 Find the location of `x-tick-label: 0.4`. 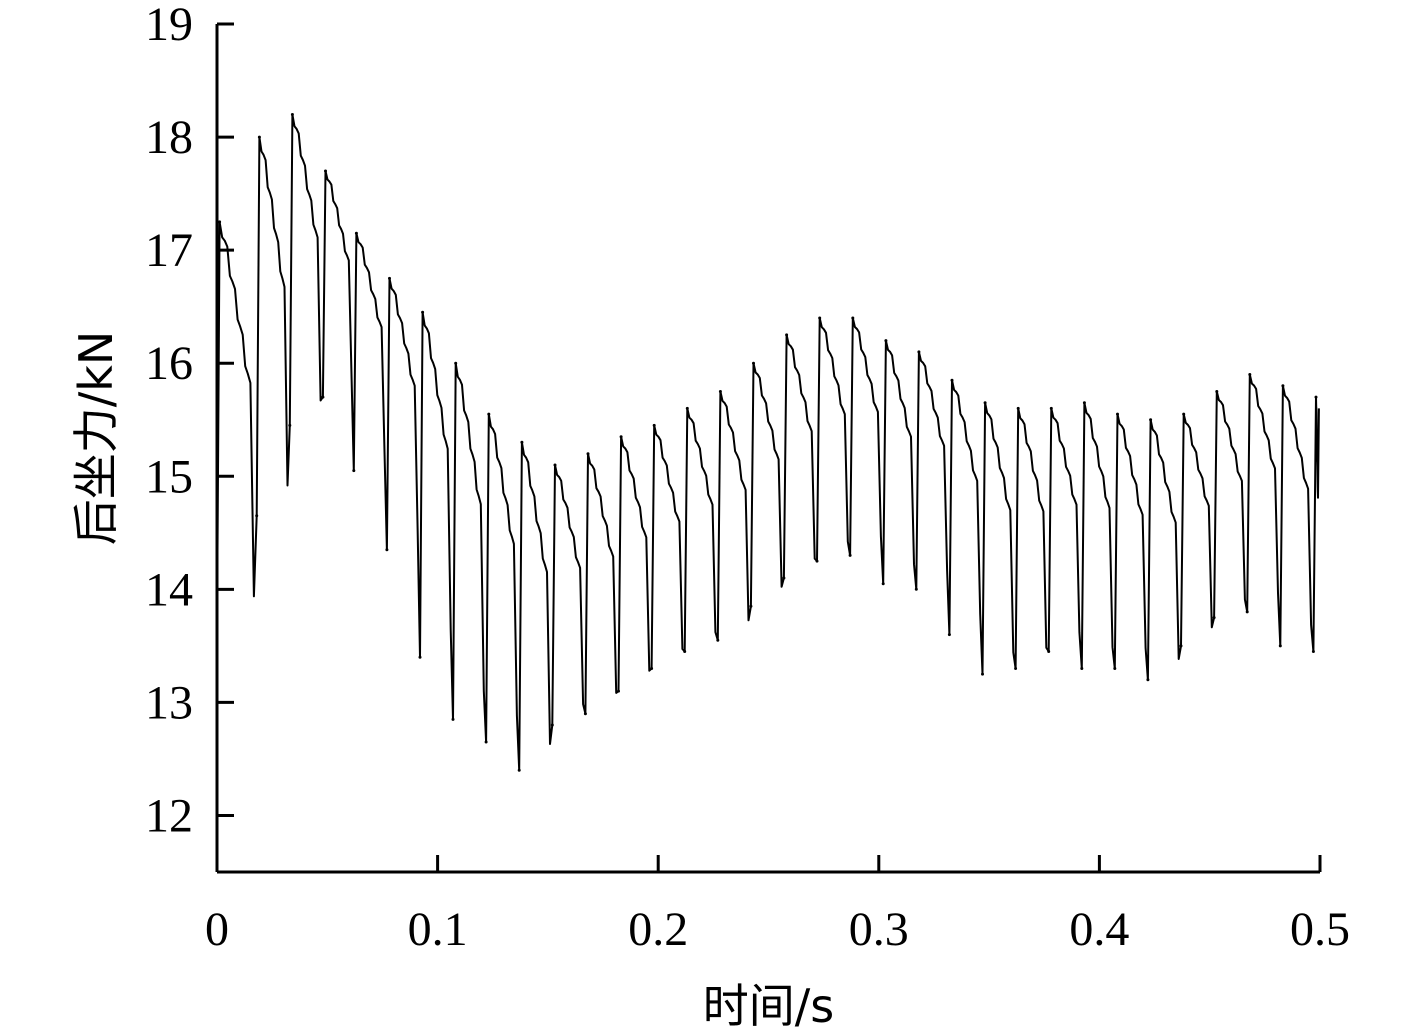

x-tick-label: 0.4 is located at coordinates (1099, 929).